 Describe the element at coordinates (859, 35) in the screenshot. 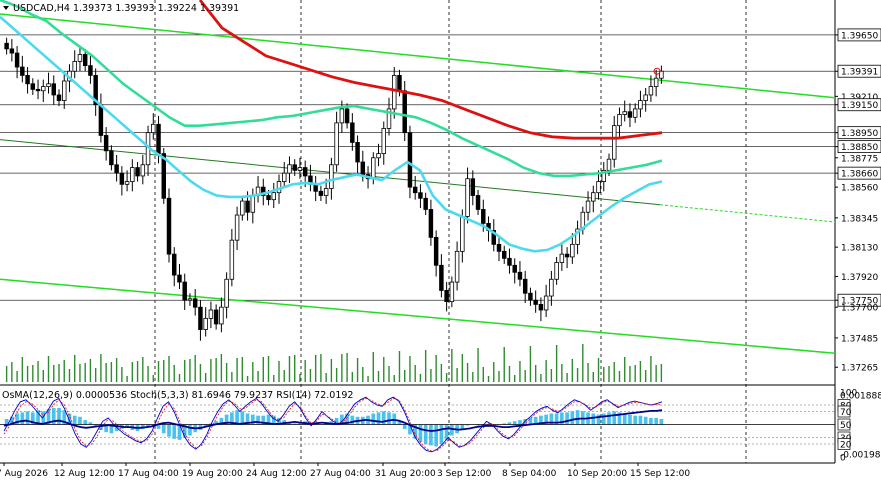

I see `price-label-box` at that location.